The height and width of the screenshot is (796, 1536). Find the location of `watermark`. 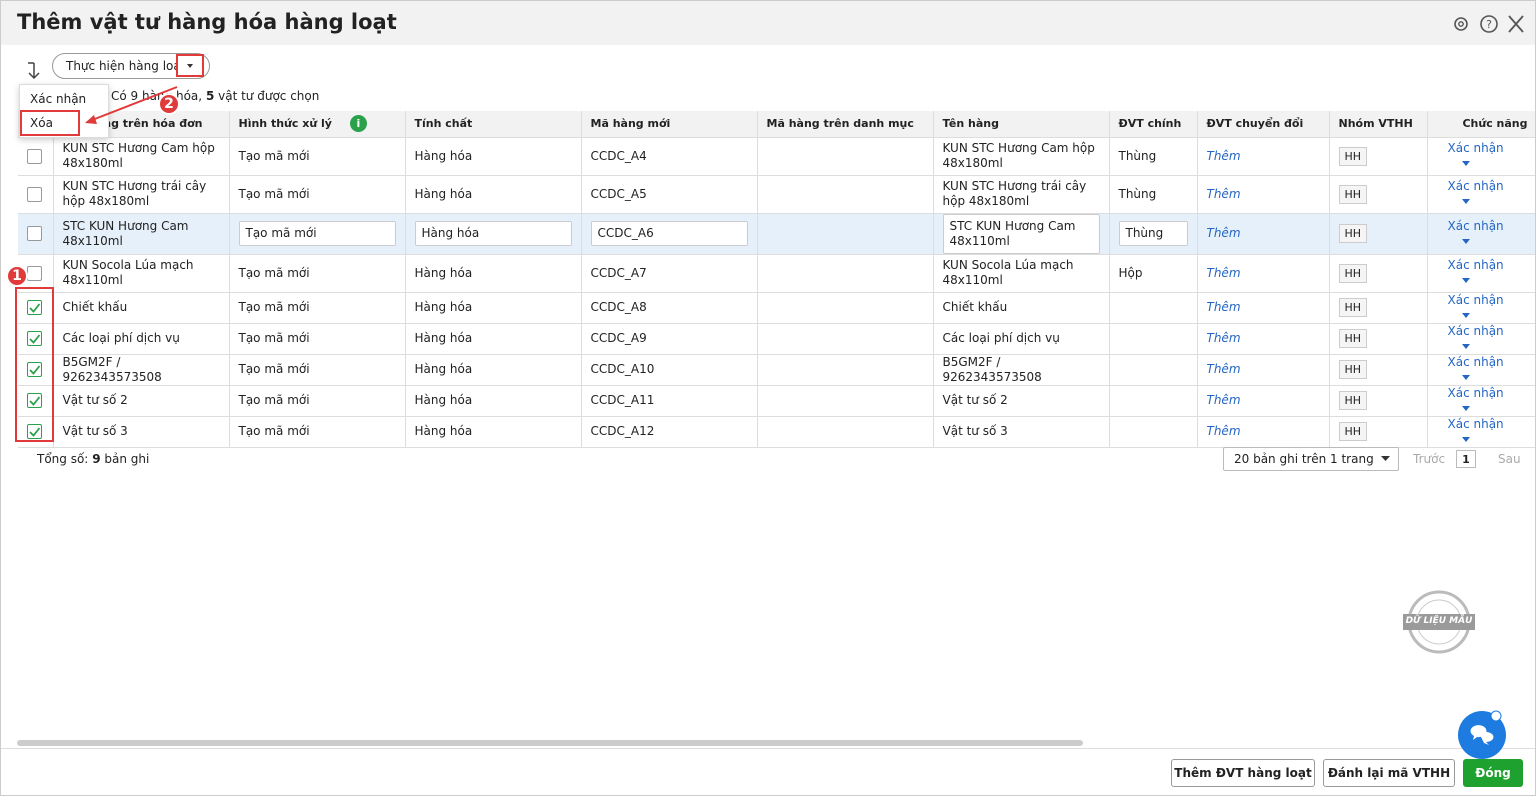

watermark is located at coordinates (1439, 622).